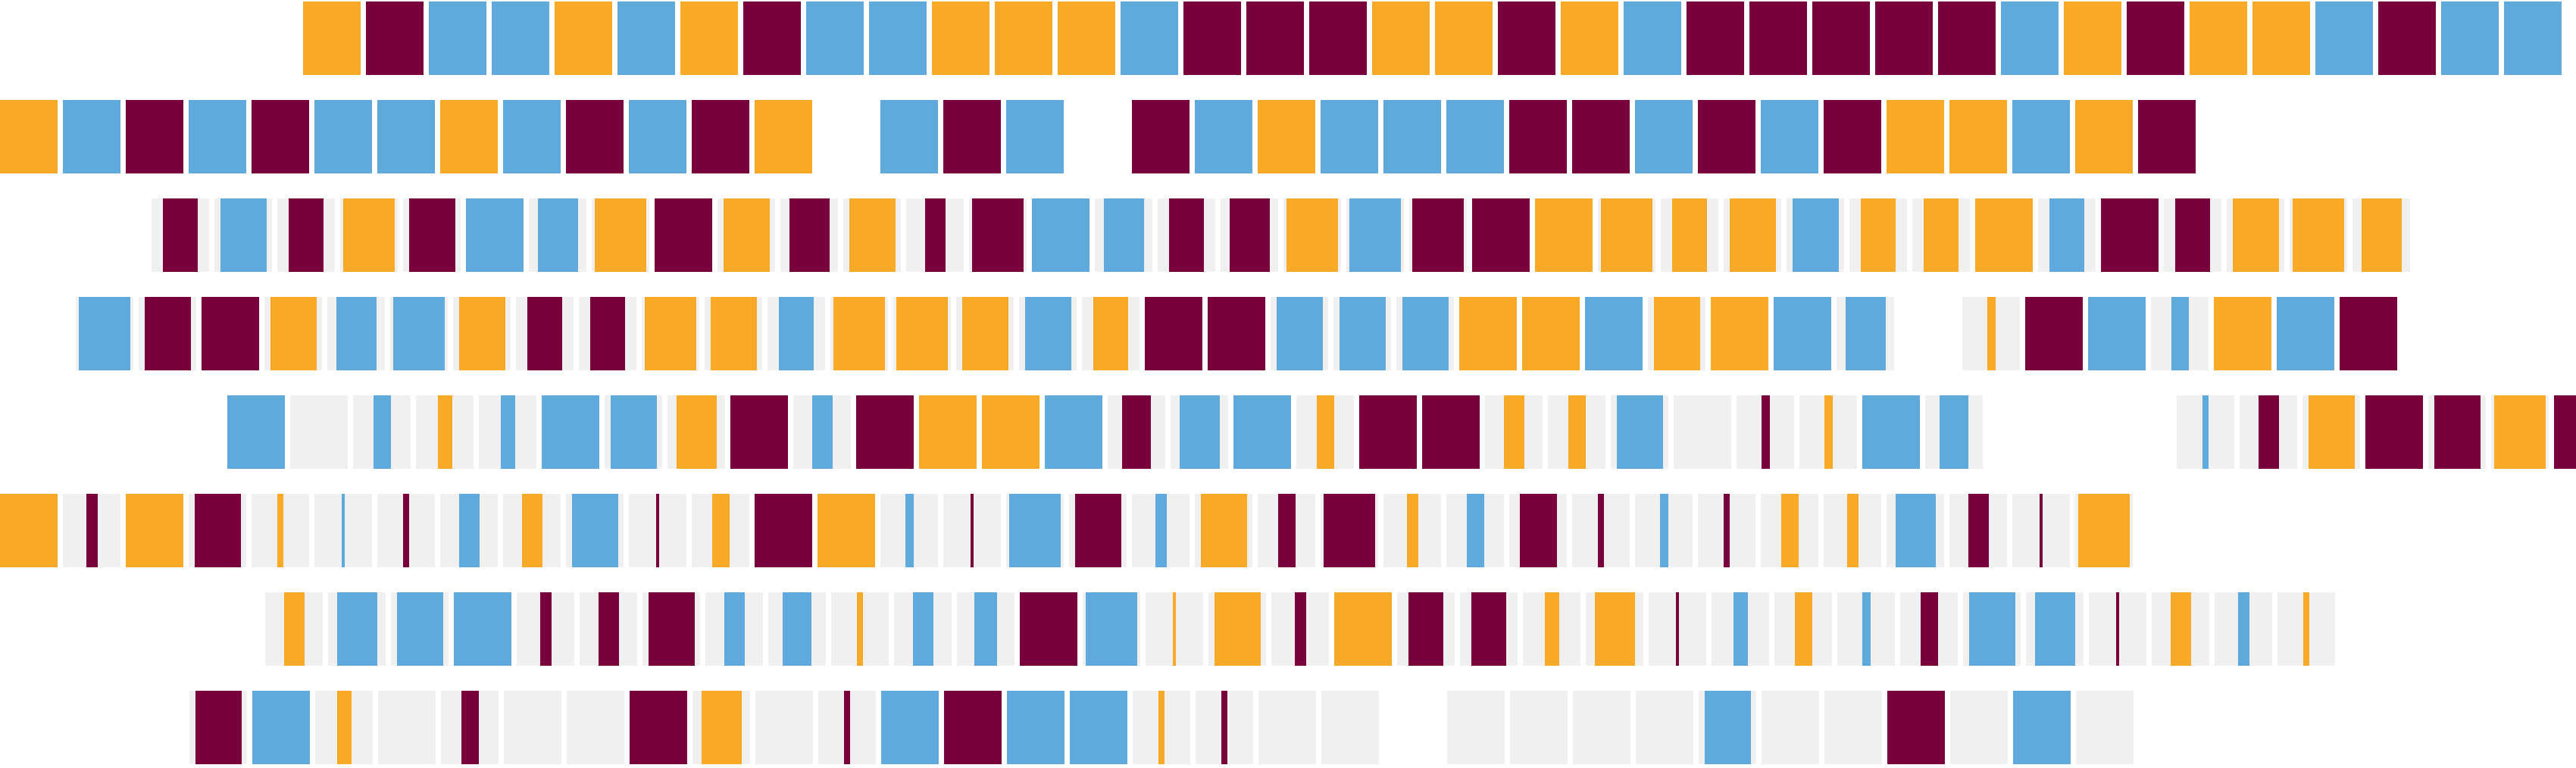 The height and width of the screenshot is (768, 2576). I want to click on heatmap-cell-r4-c33, so click(2332, 432).